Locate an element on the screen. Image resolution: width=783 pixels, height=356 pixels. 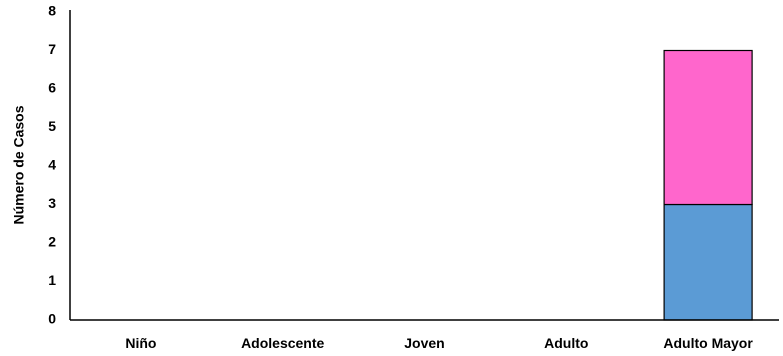
y-tick-label: 4 is located at coordinates (52, 165).